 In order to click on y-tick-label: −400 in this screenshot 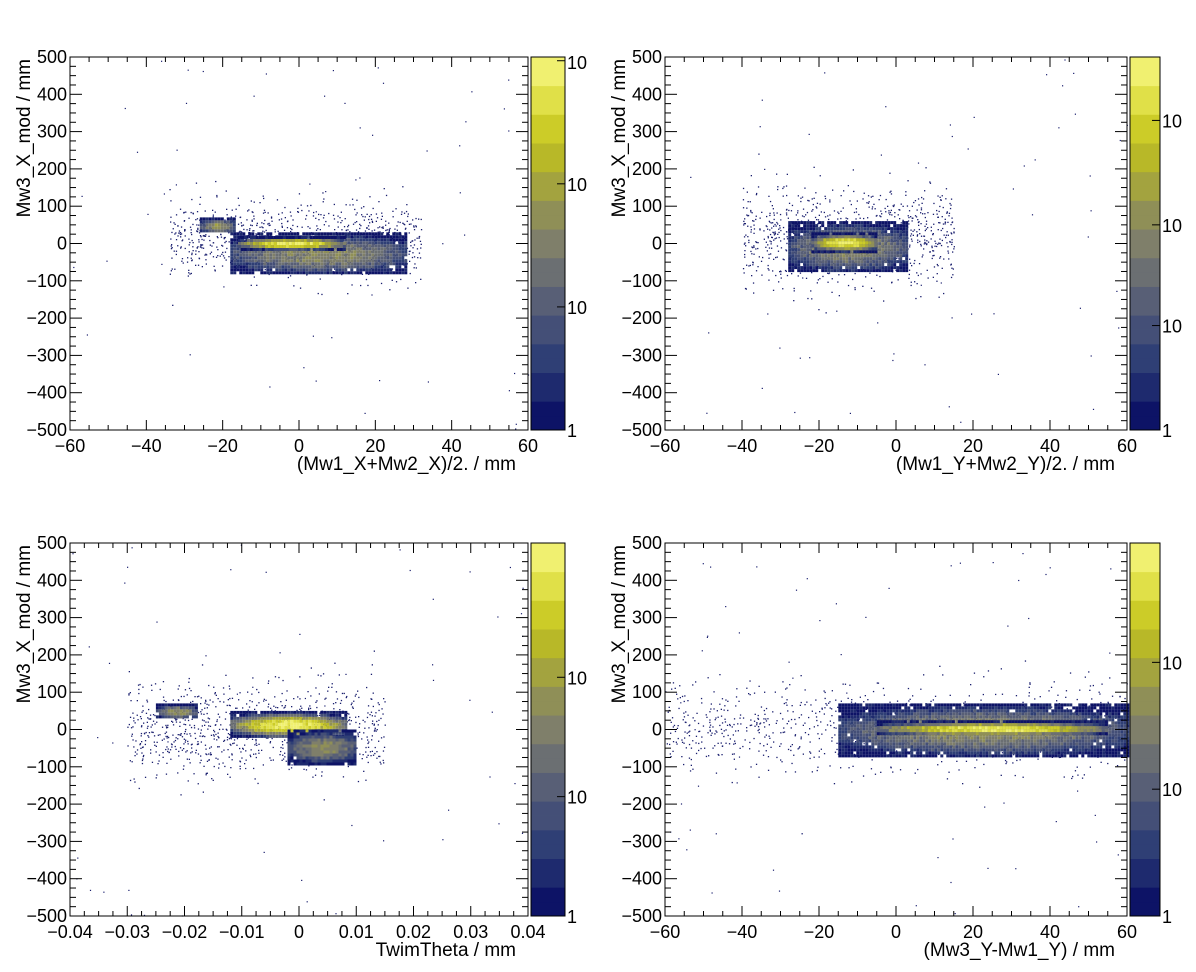, I will do `click(46, 393)`.